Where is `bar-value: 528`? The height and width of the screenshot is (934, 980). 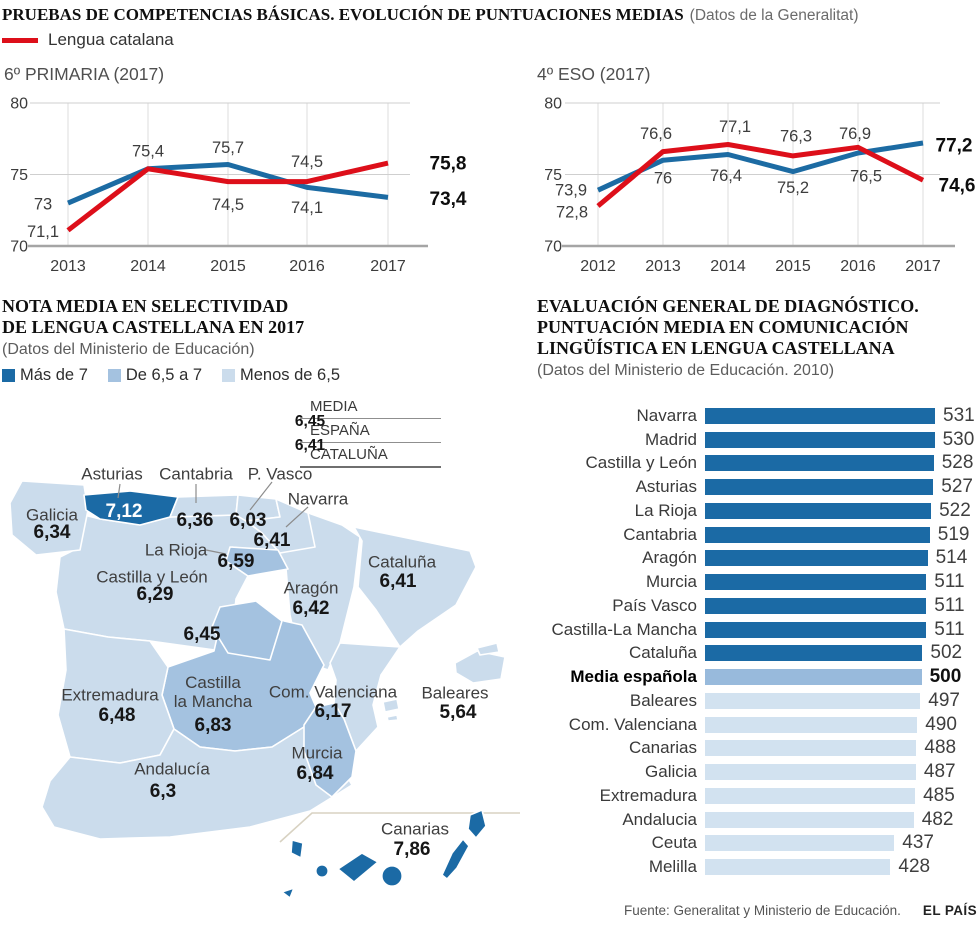 bar-value: 528 is located at coordinates (957, 463).